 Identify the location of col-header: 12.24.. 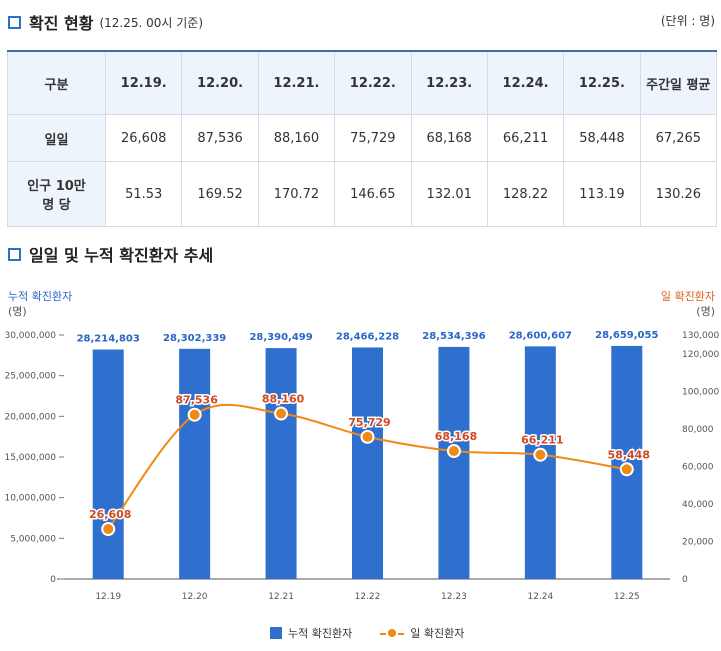
(525, 82).